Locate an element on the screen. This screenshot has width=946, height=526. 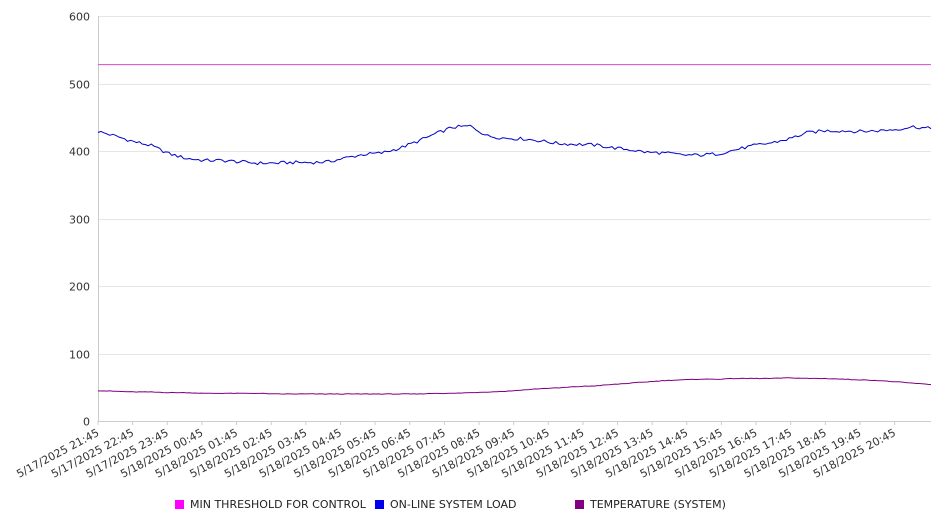
y-tick-label: 400 is located at coordinates (79, 152).